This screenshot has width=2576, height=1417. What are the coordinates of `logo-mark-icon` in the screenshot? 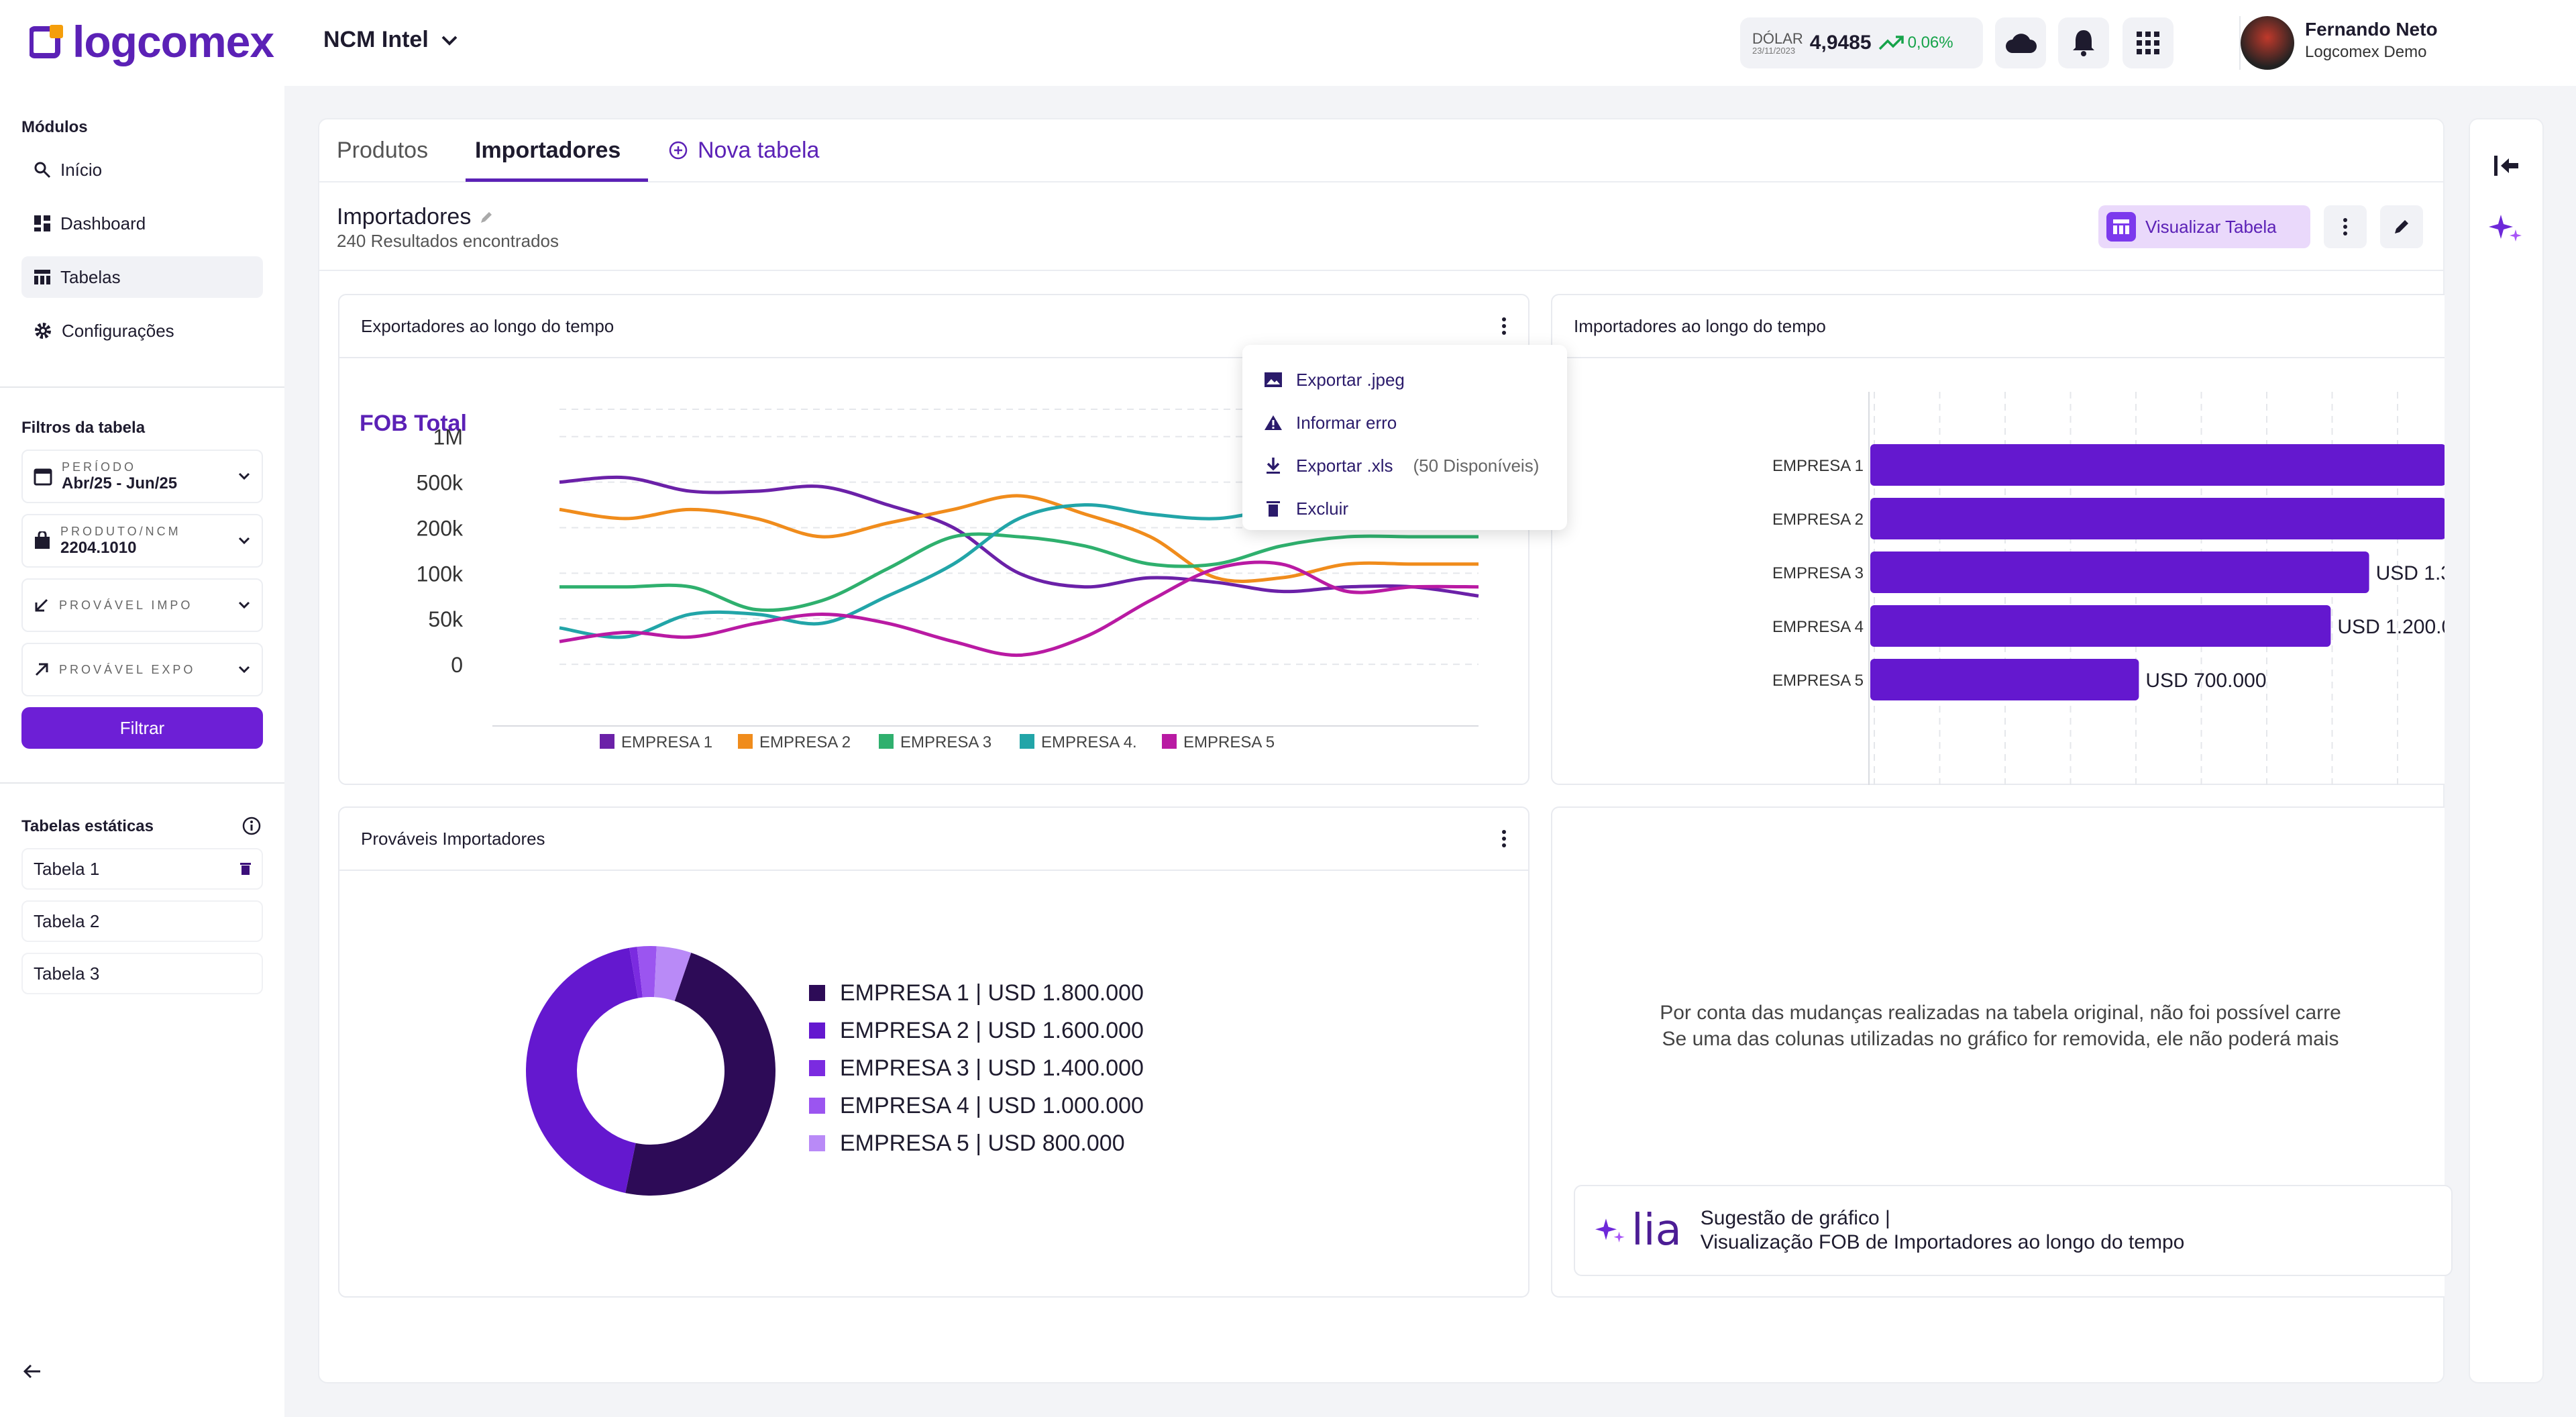 It's located at (46, 41).